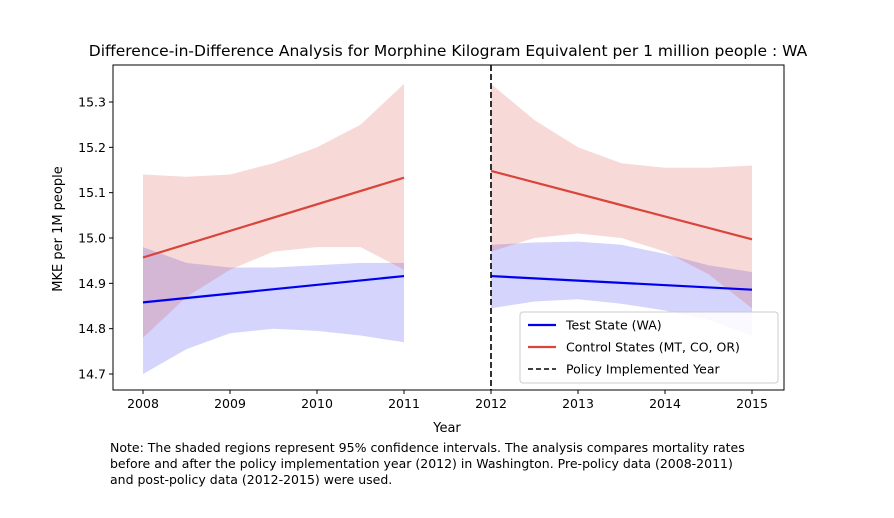  What do you see at coordinates (621, 205) in the screenshot?
I see `trend-line-control-post` at bounding box center [621, 205].